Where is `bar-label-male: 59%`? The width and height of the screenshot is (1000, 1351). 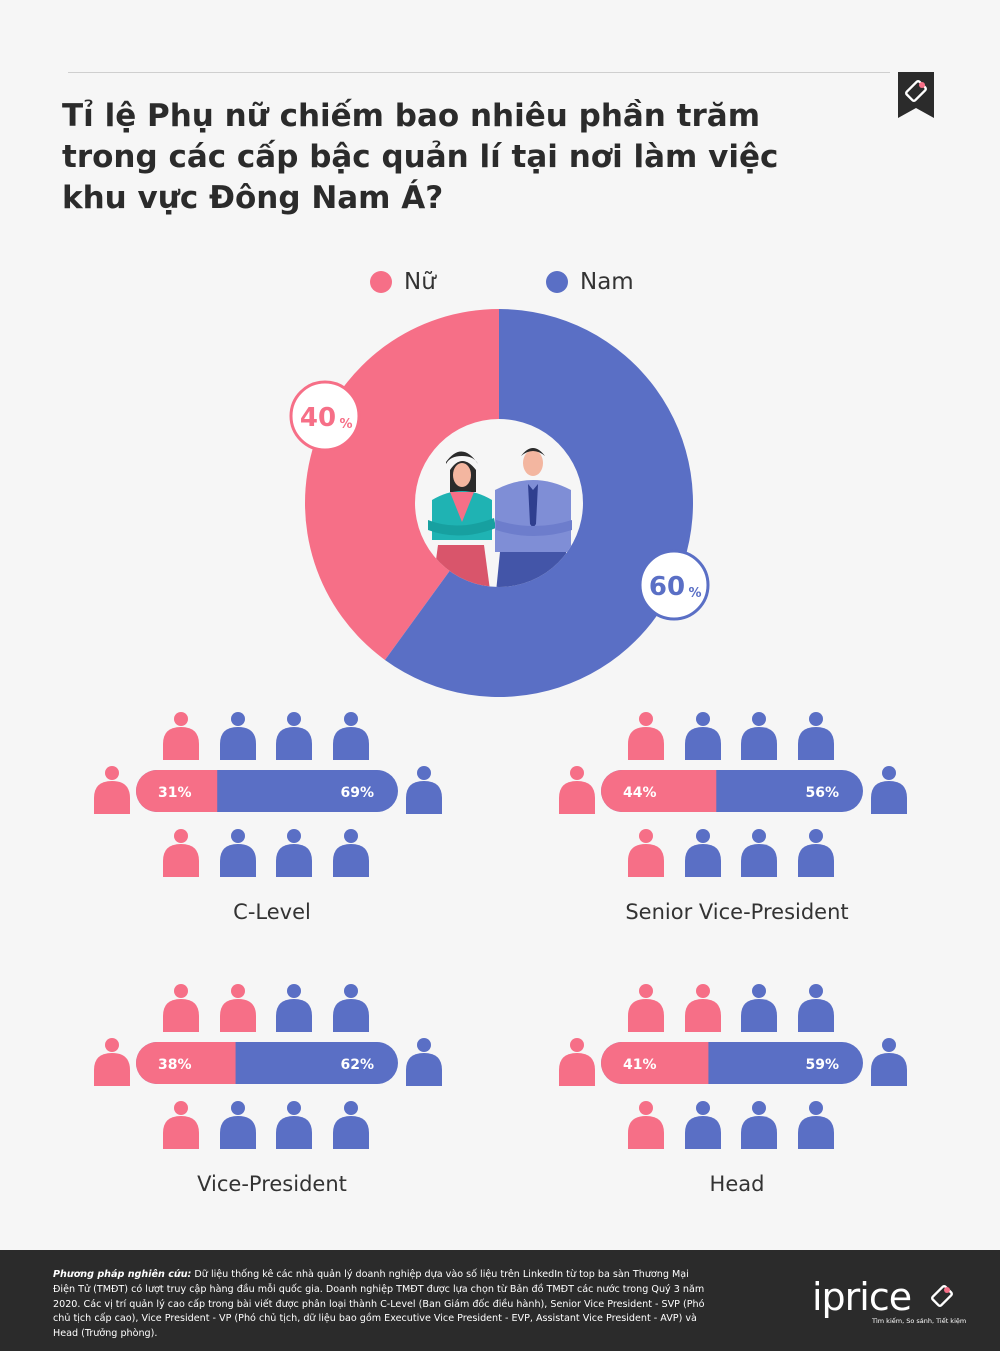 bar-label-male: 59% is located at coordinates (822, 1065).